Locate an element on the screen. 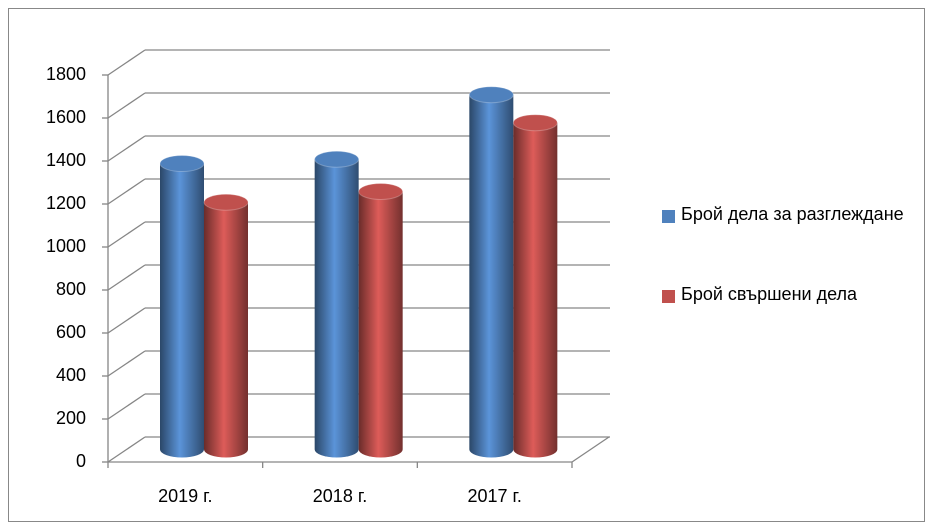 Image resolution: width=933 pixels, height=530 pixels. y-tick-label: 1800 is located at coordinates (66, 74).